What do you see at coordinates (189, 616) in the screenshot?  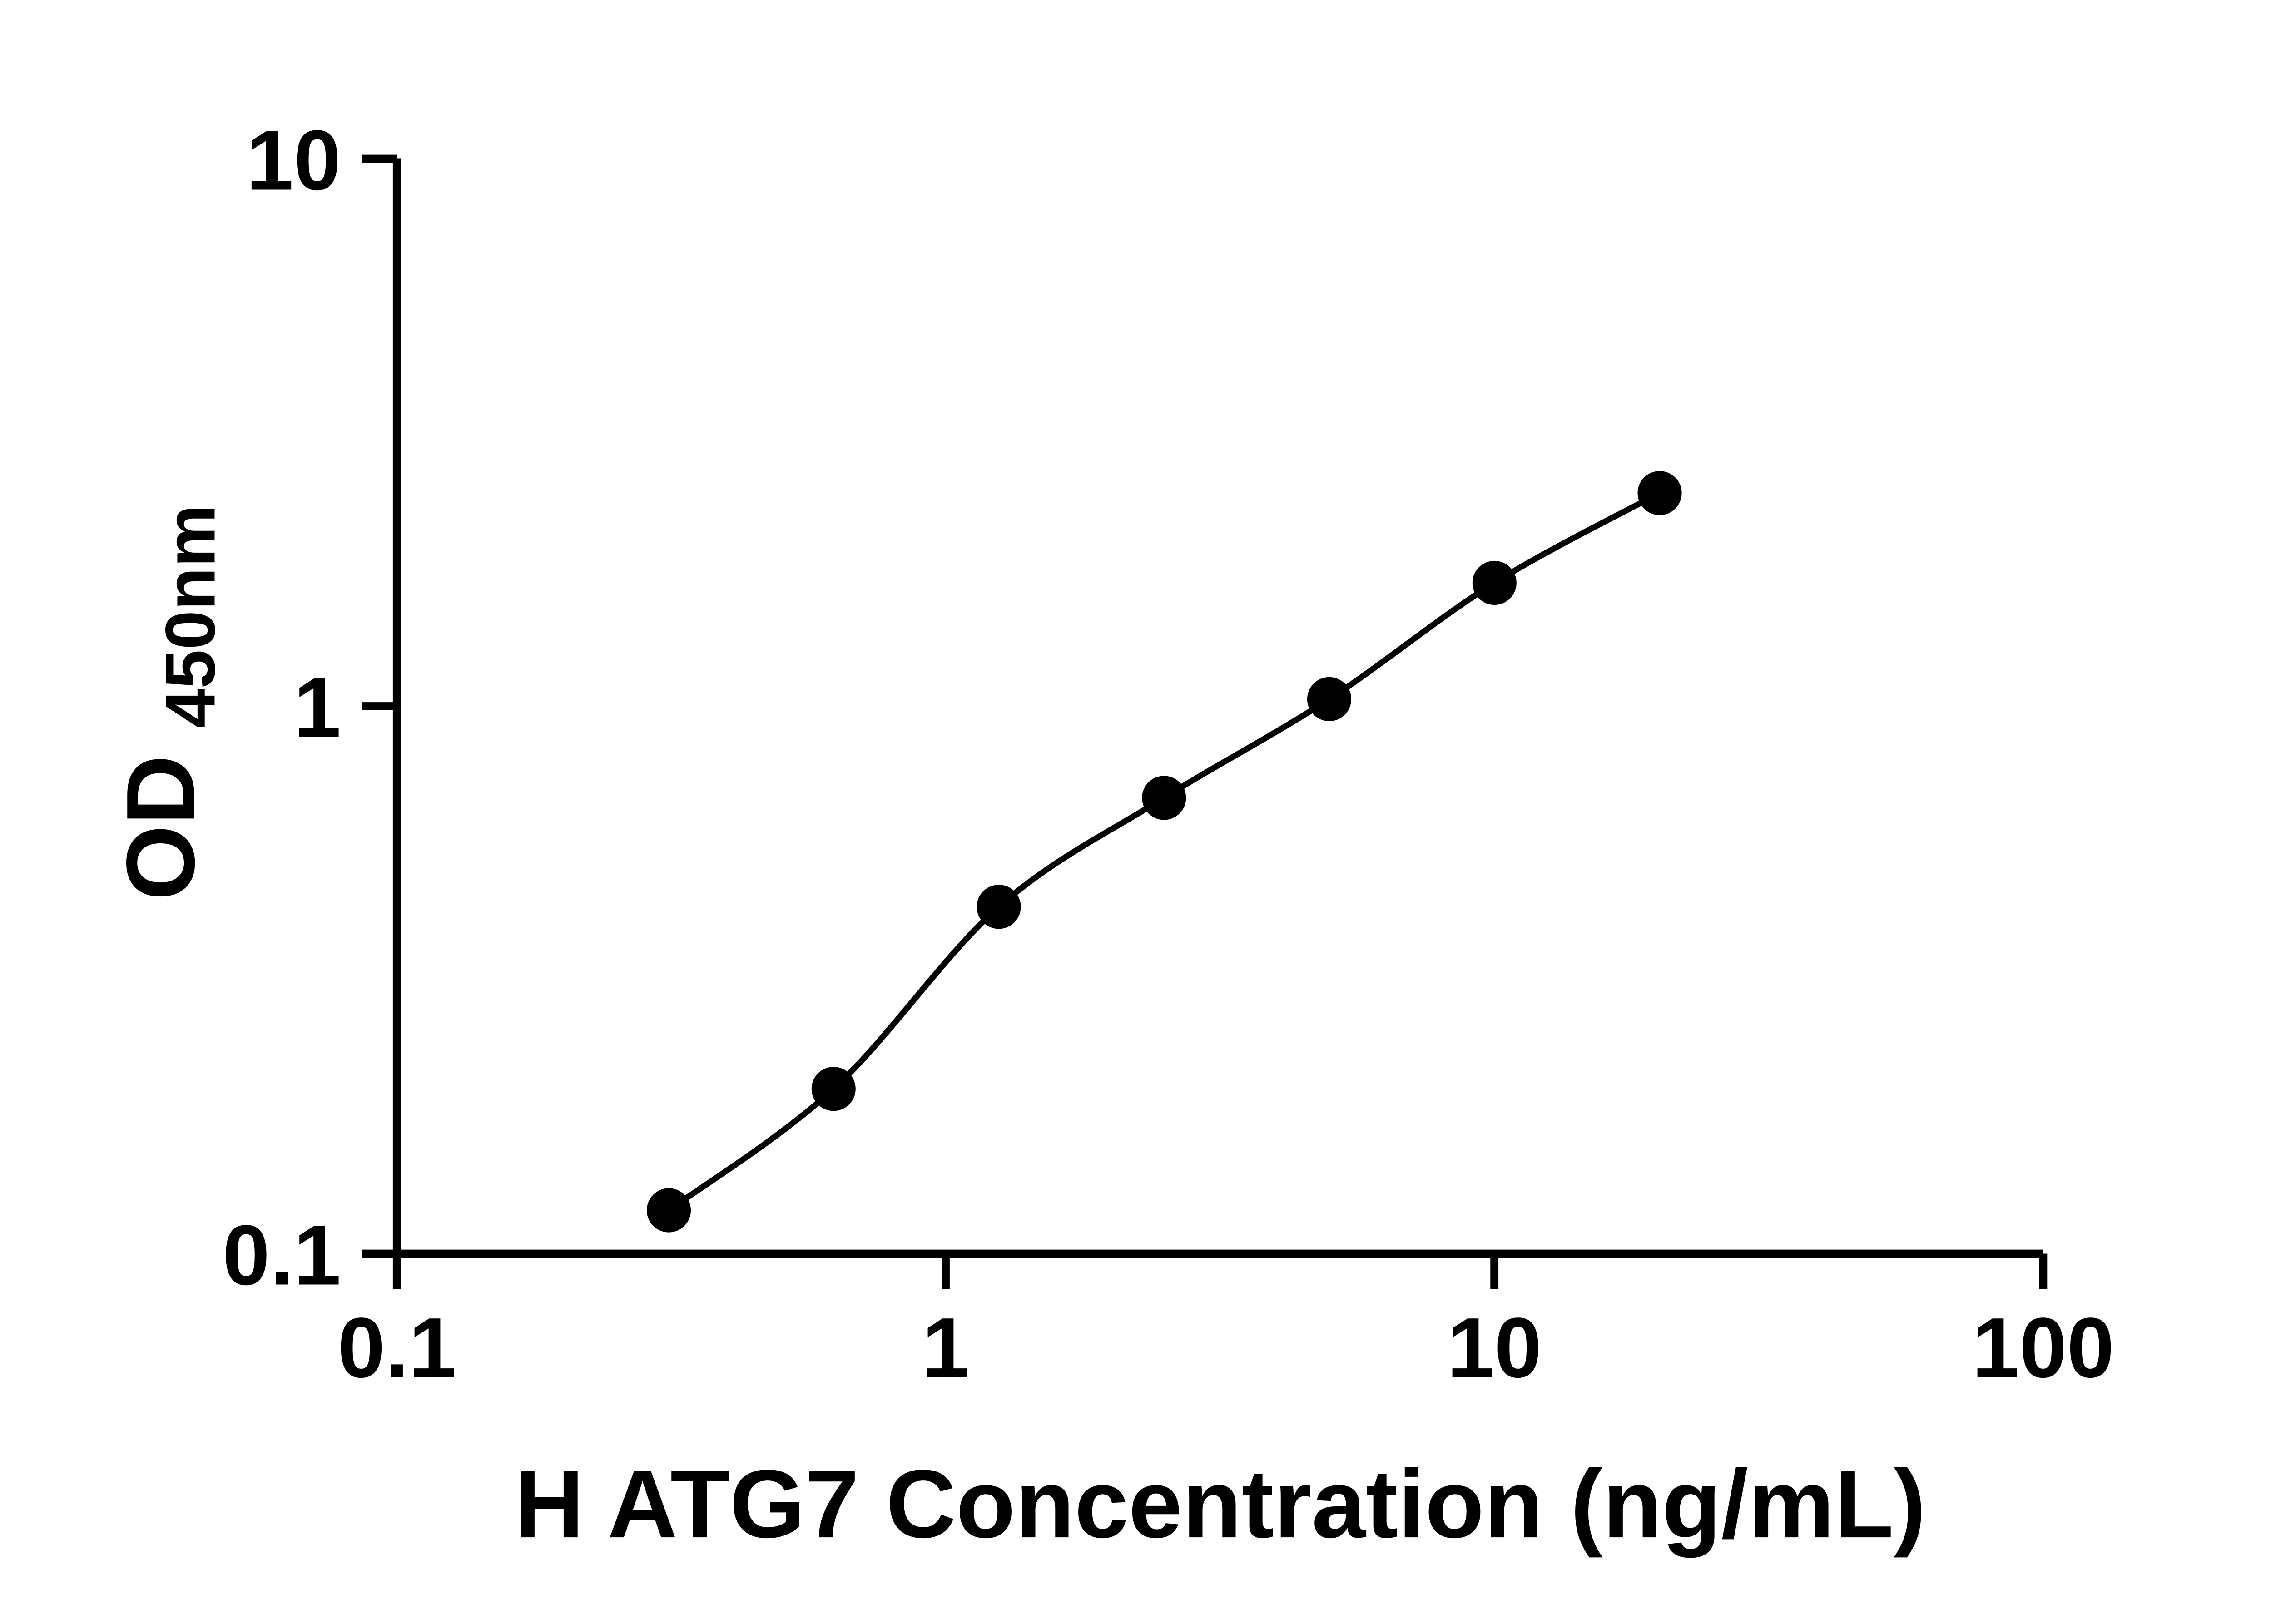 I see `y-axis-title-subscript: 450nm` at bounding box center [189, 616].